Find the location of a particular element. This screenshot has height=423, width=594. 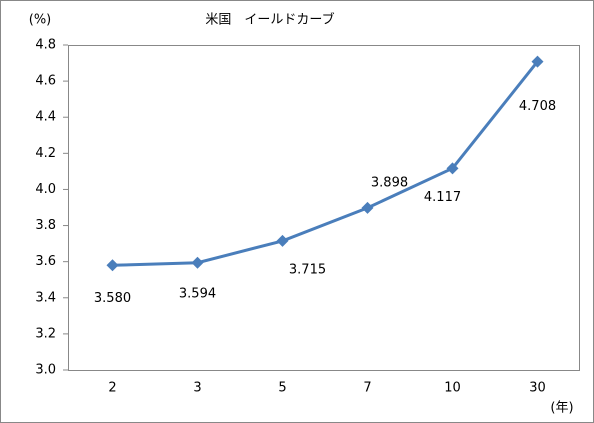

data-label: 3.594 is located at coordinates (197, 293).